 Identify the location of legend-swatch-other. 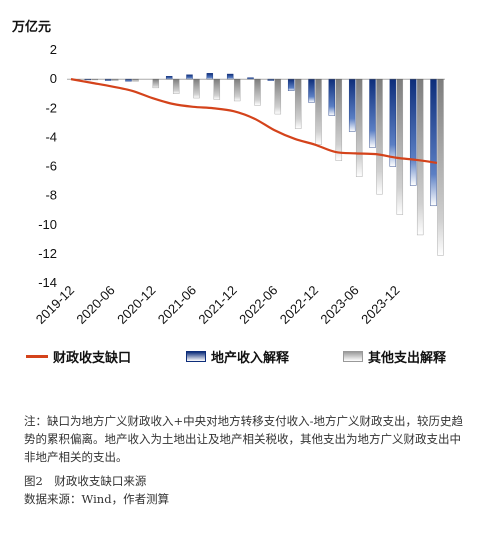
(353, 356).